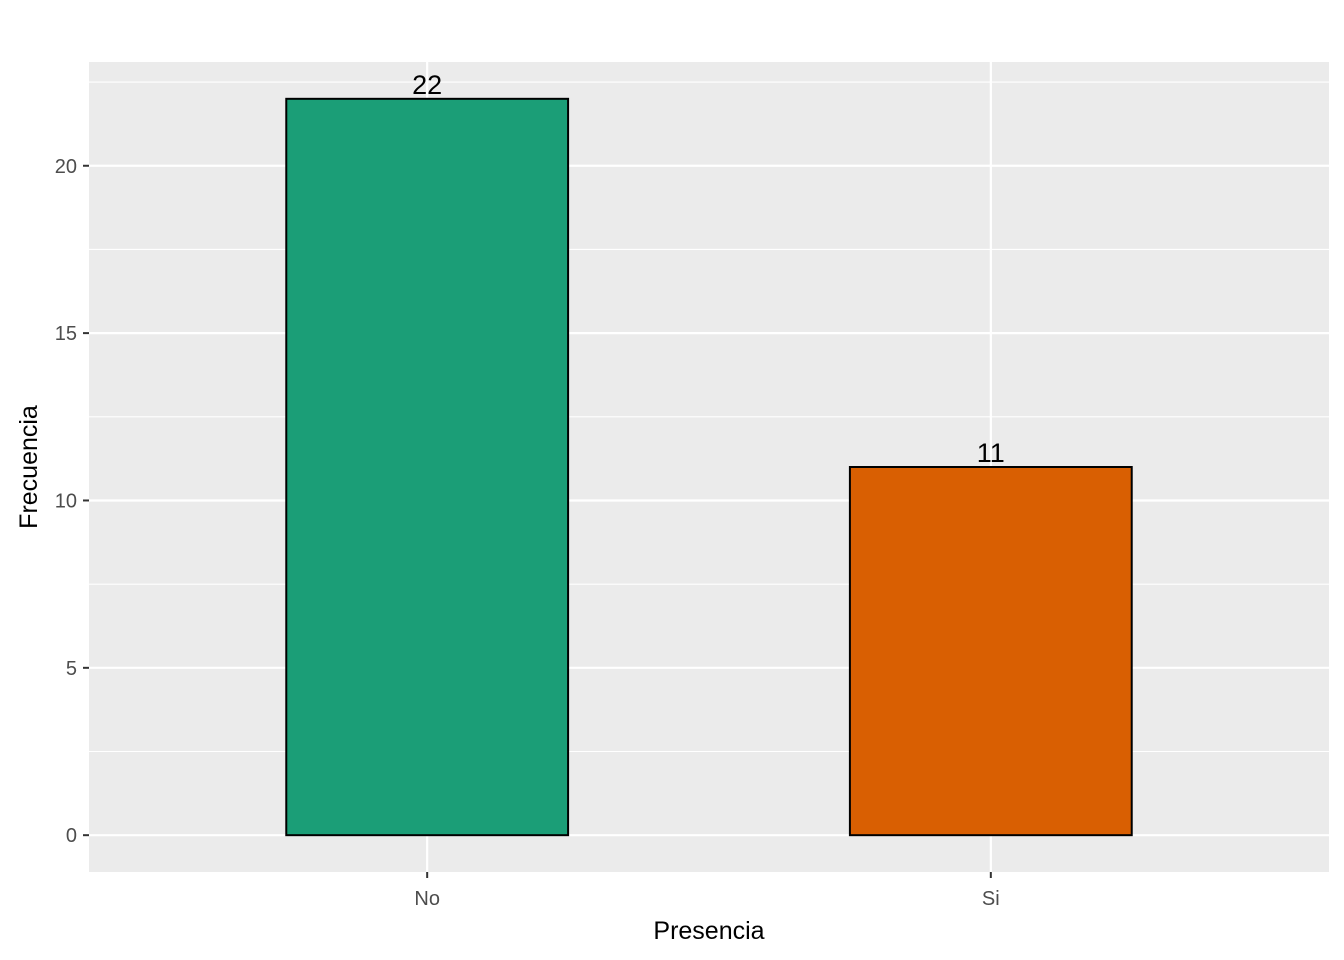 This screenshot has width=1344, height=960. What do you see at coordinates (66, 334) in the screenshot?
I see `y-tick-label: 15` at bounding box center [66, 334].